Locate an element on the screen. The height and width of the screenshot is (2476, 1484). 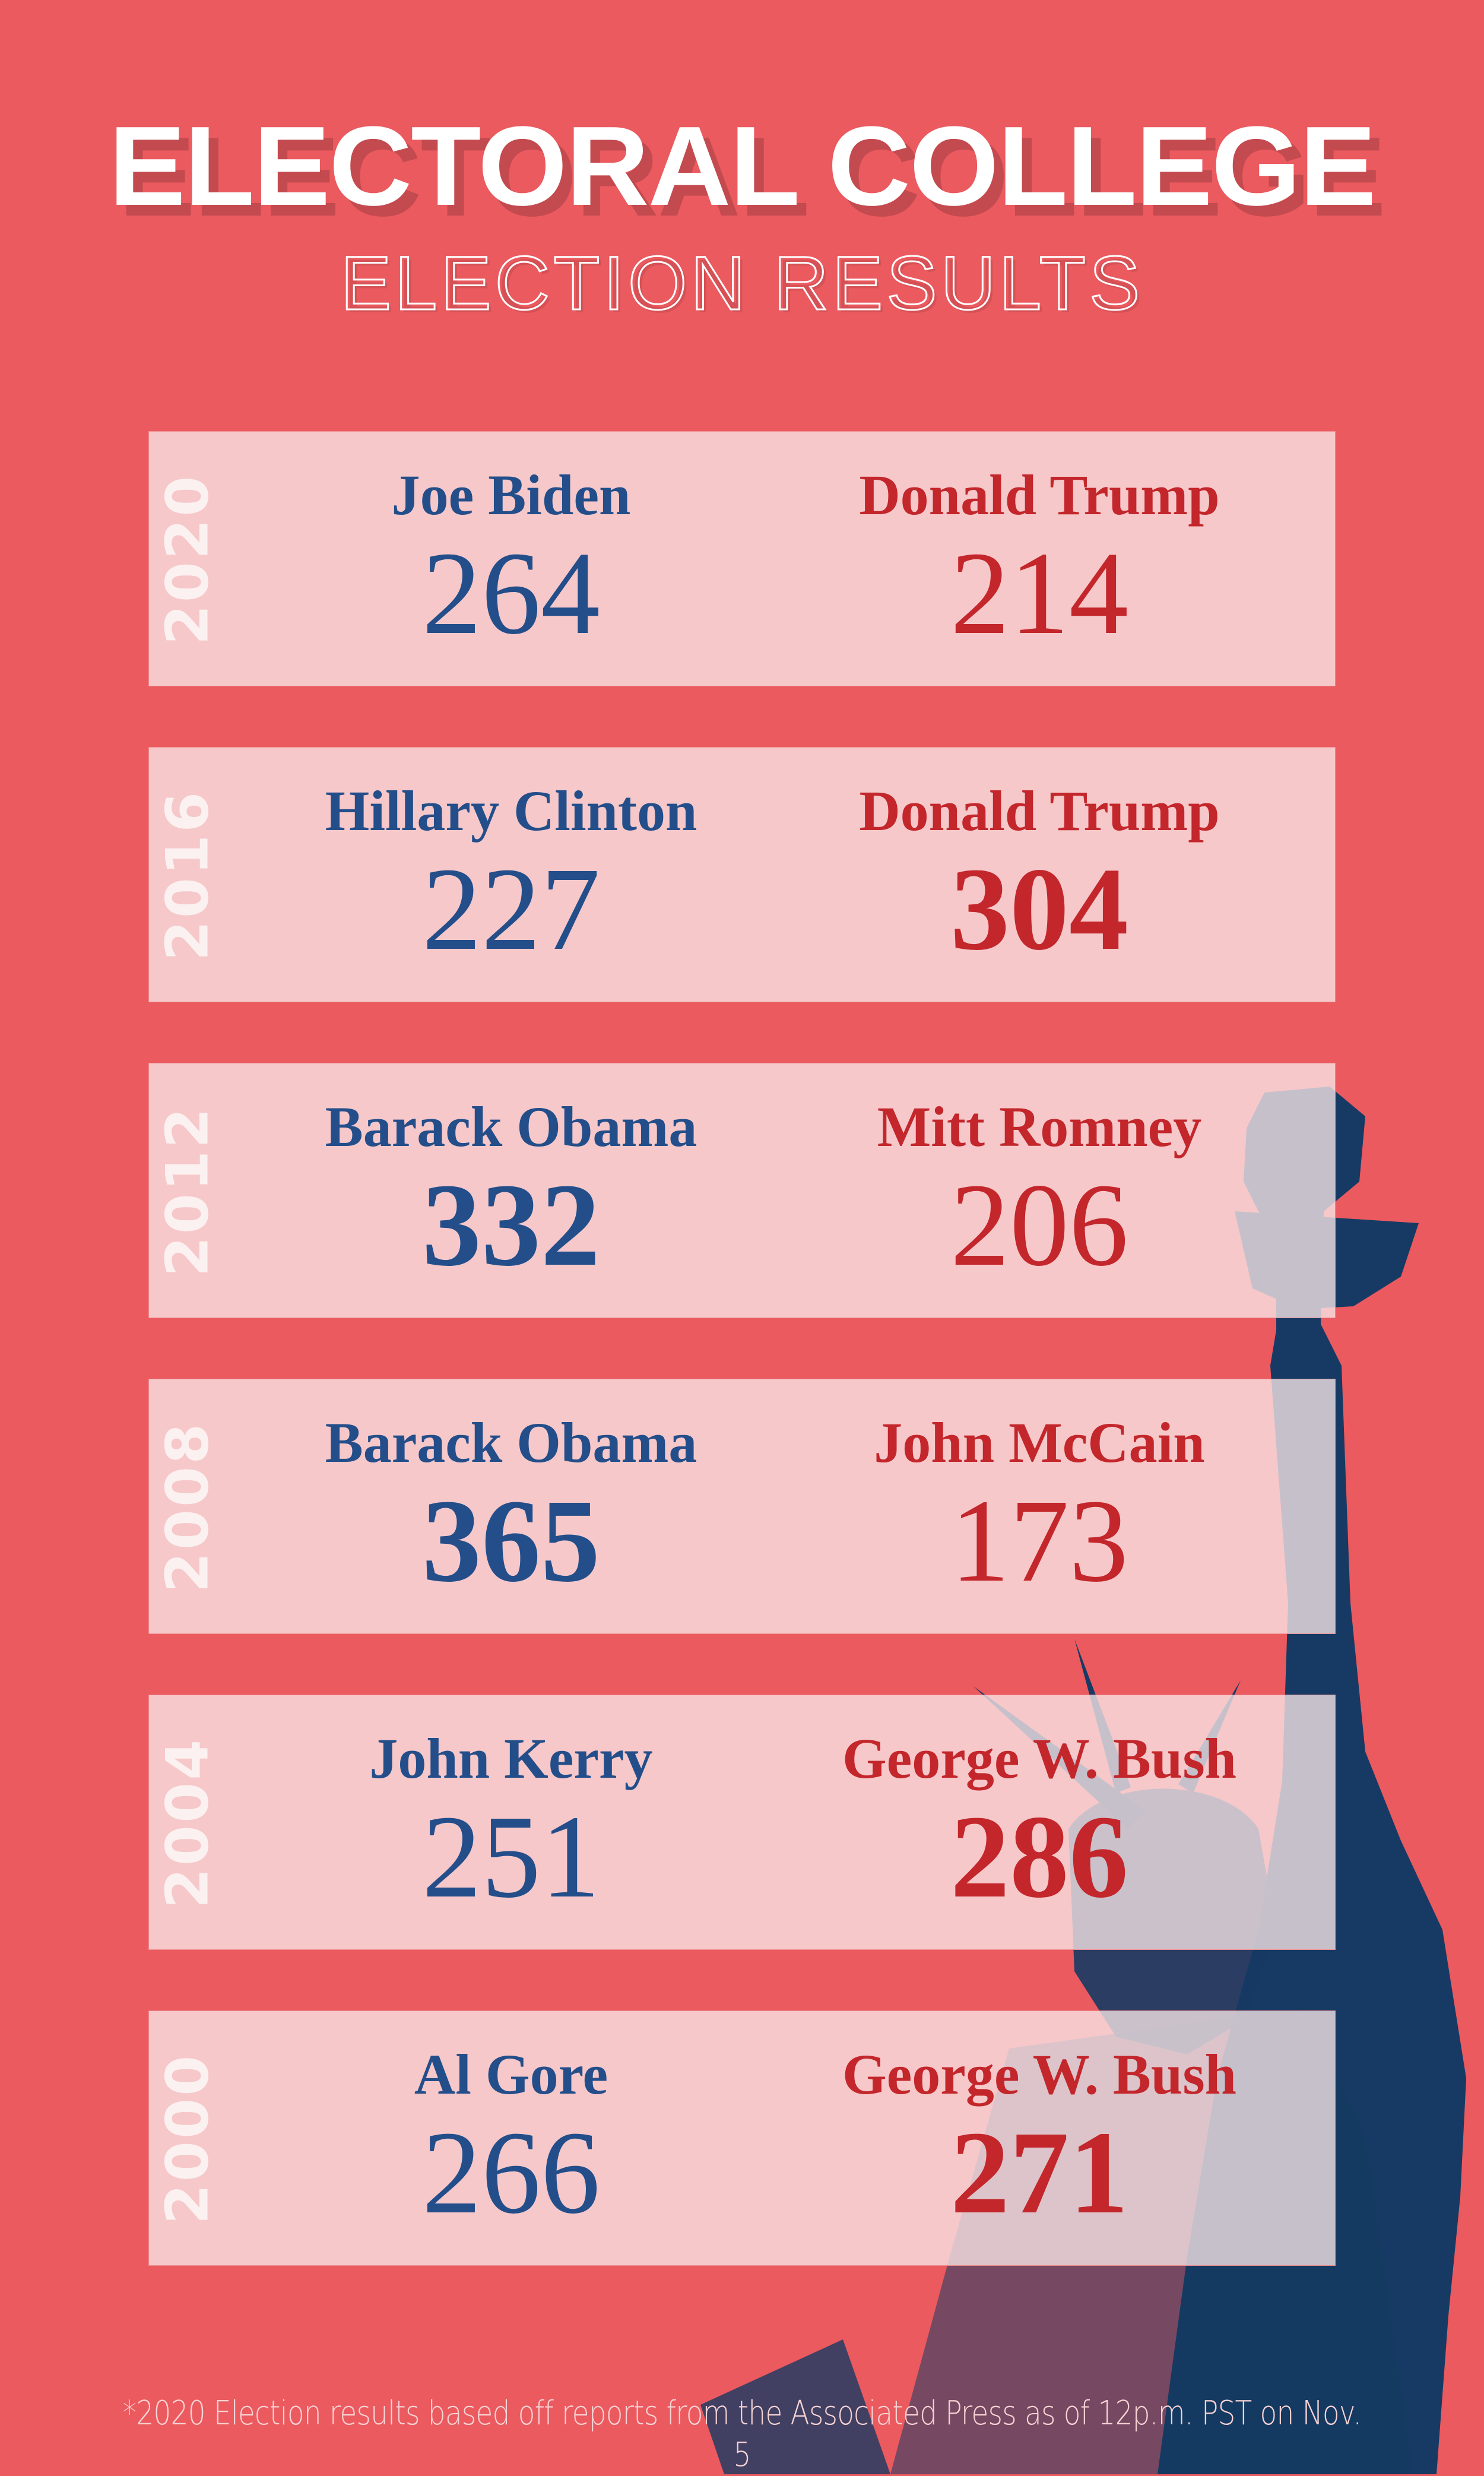
electoral-votes: 251 is located at coordinates (511, 1857).